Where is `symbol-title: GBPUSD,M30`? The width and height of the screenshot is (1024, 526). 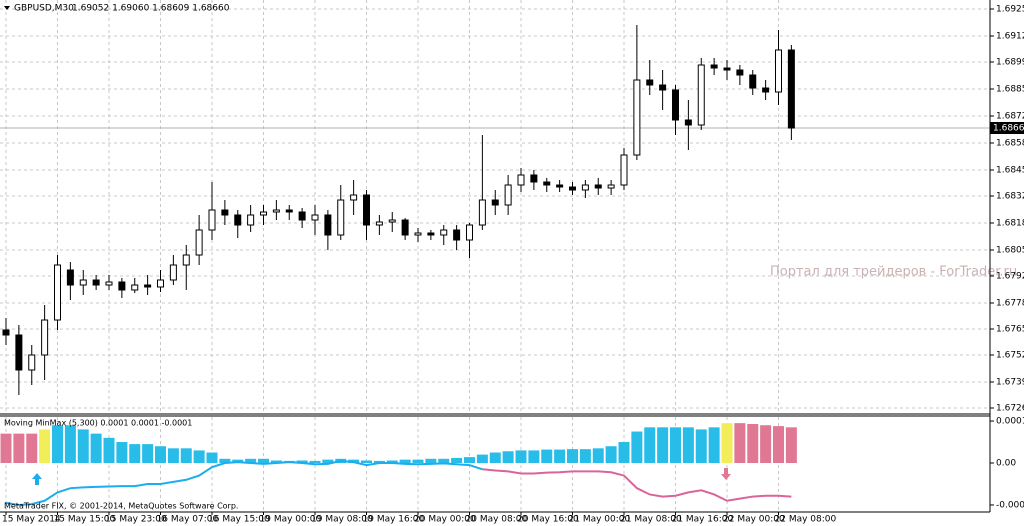
symbol-title: GBPUSD,M30 is located at coordinates (44, 9).